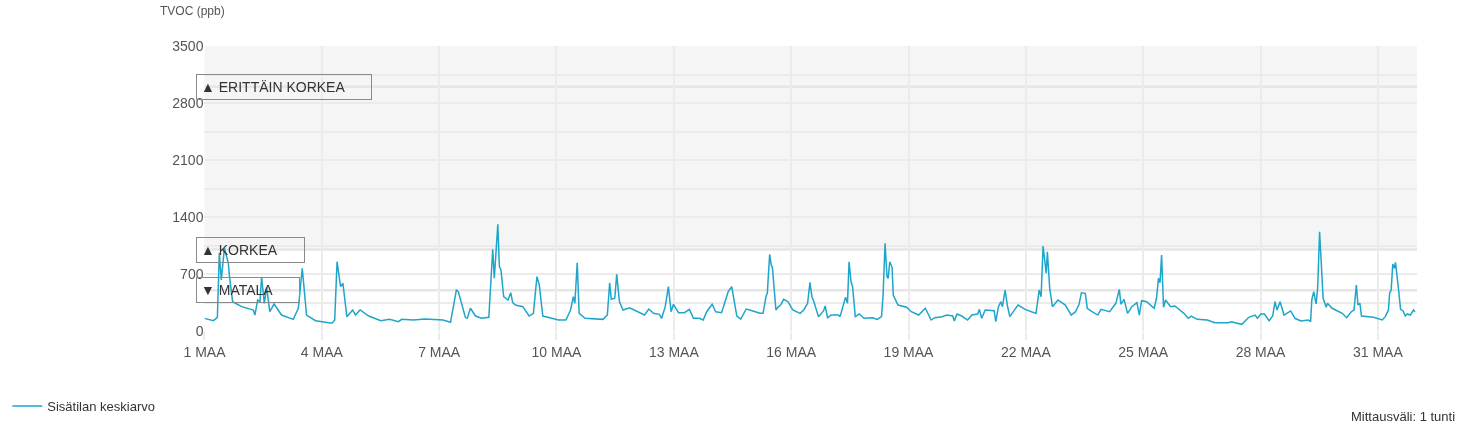  What do you see at coordinates (674, 351) in the screenshot?
I see `x-tick-label: 13 MAA` at bounding box center [674, 351].